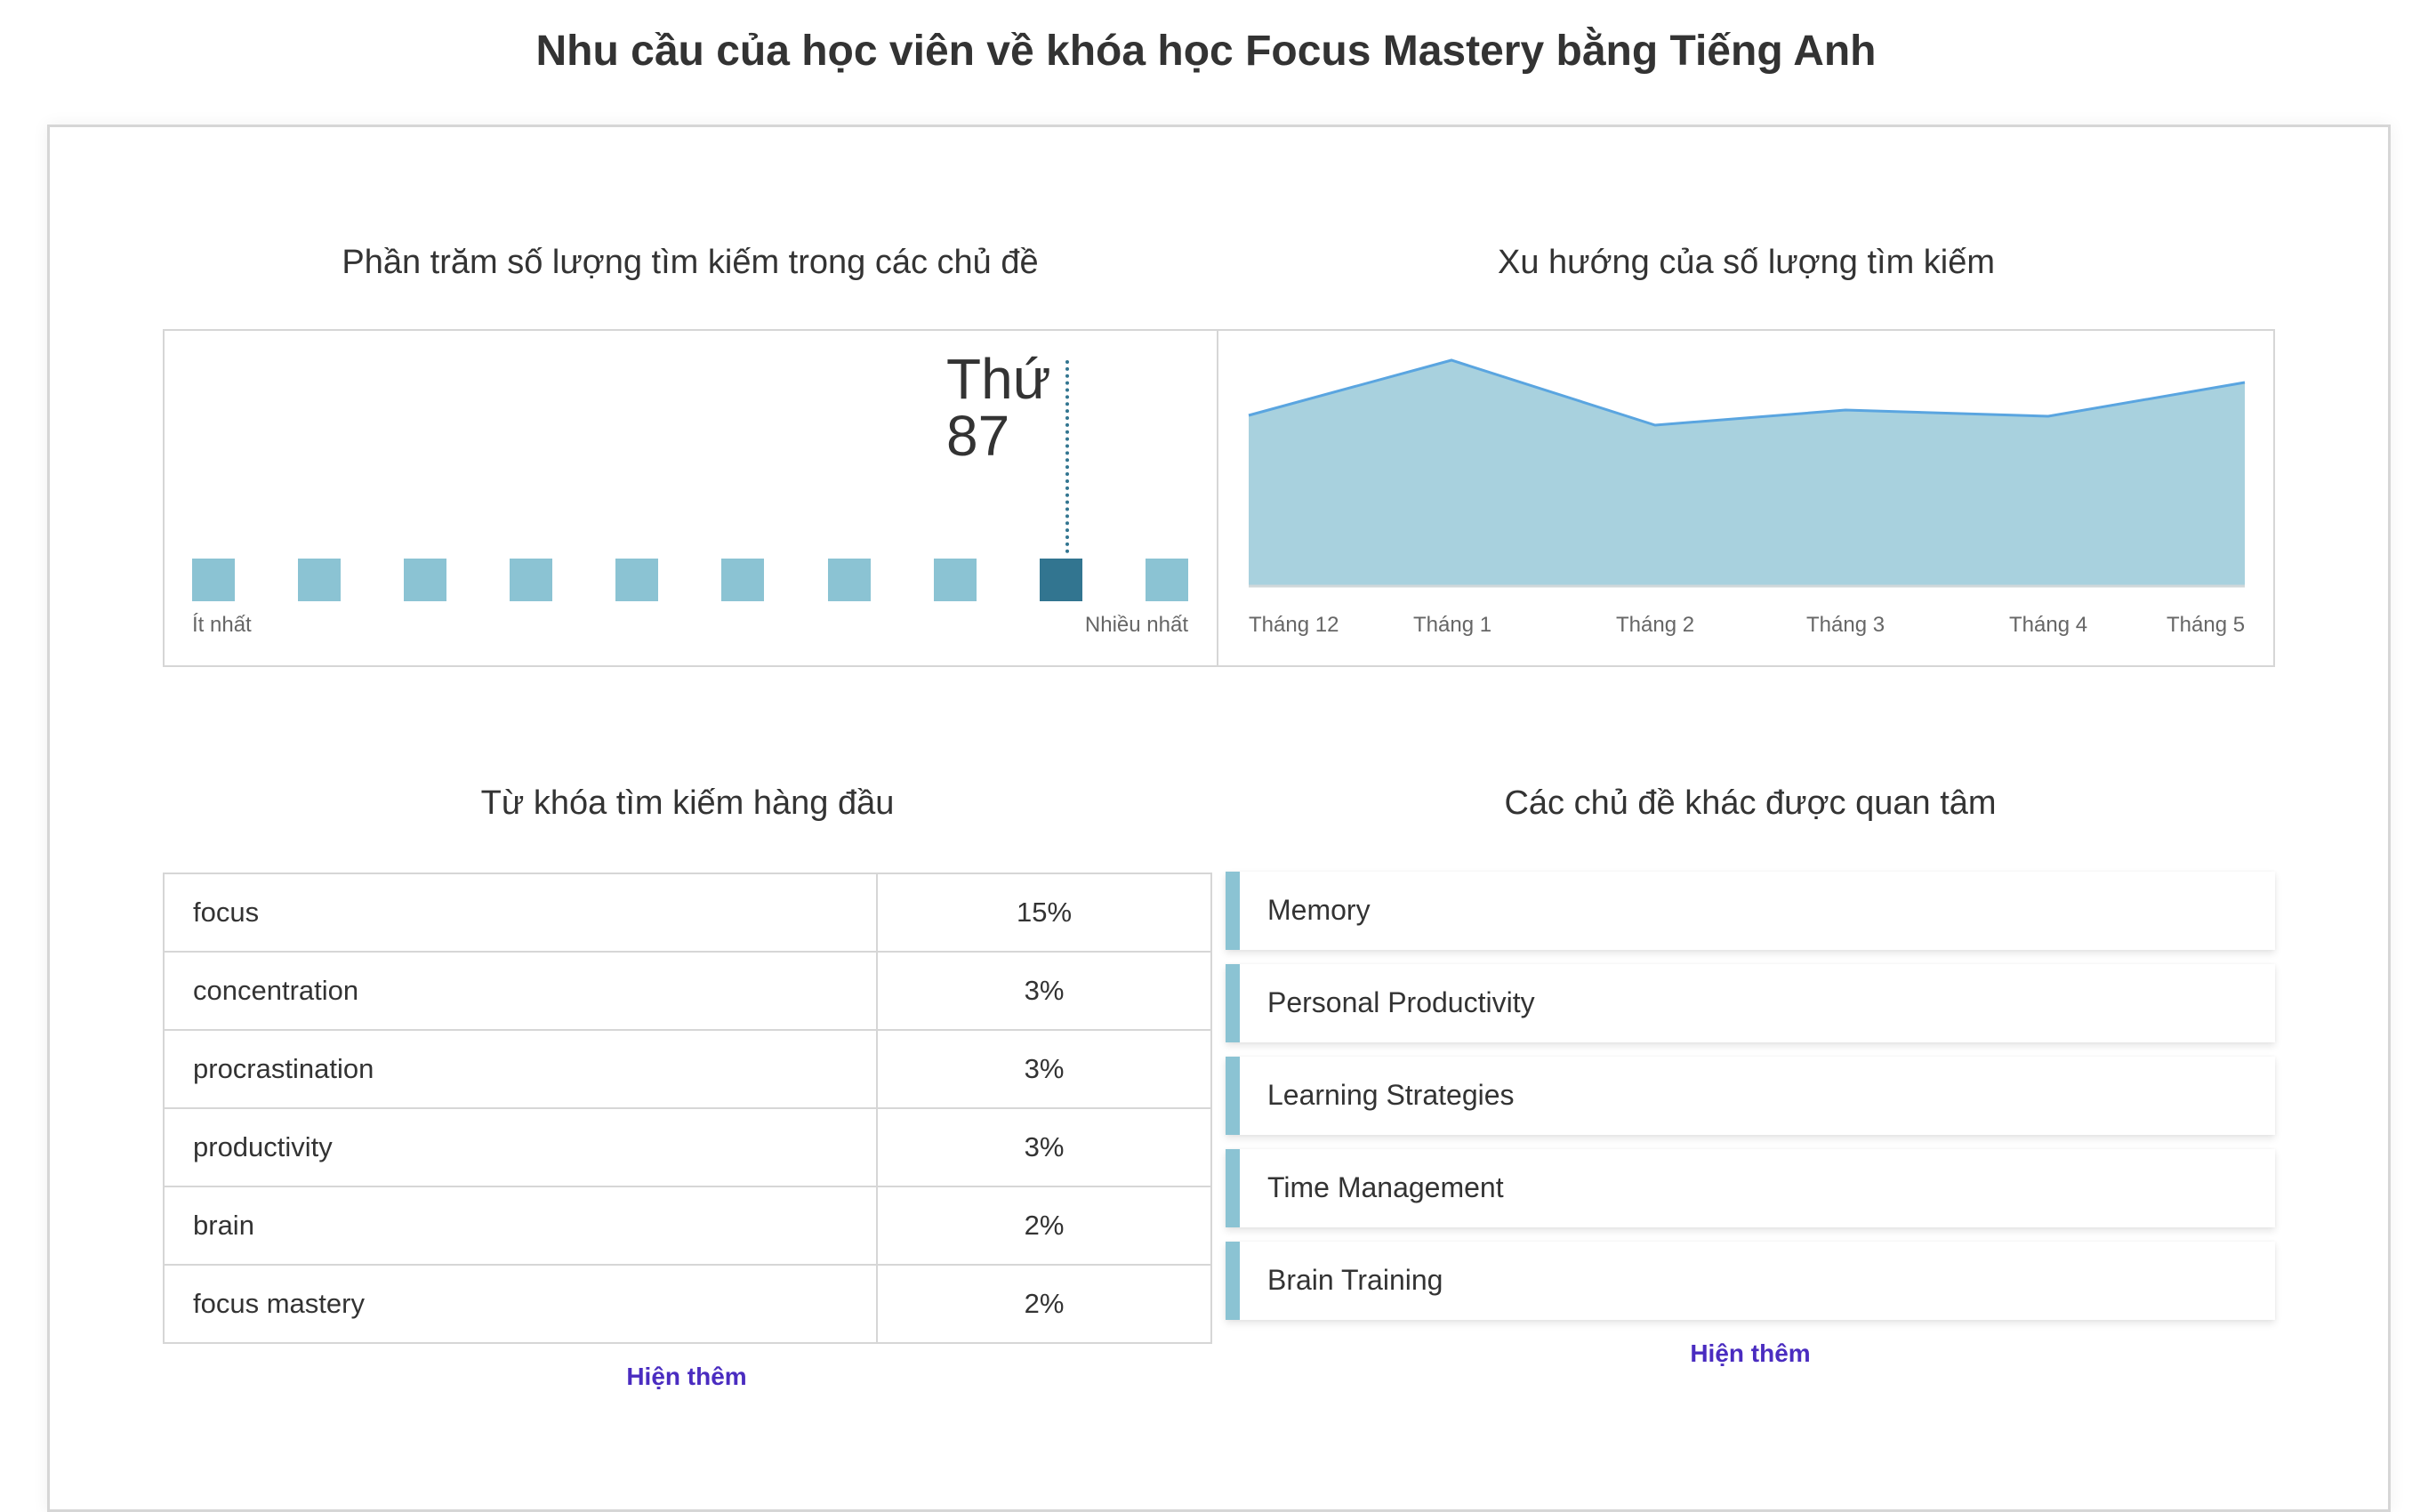 Image resolution: width=2412 pixels, height=1512 pixels. I want to click on trend-area-fill, so click(1747, 473).